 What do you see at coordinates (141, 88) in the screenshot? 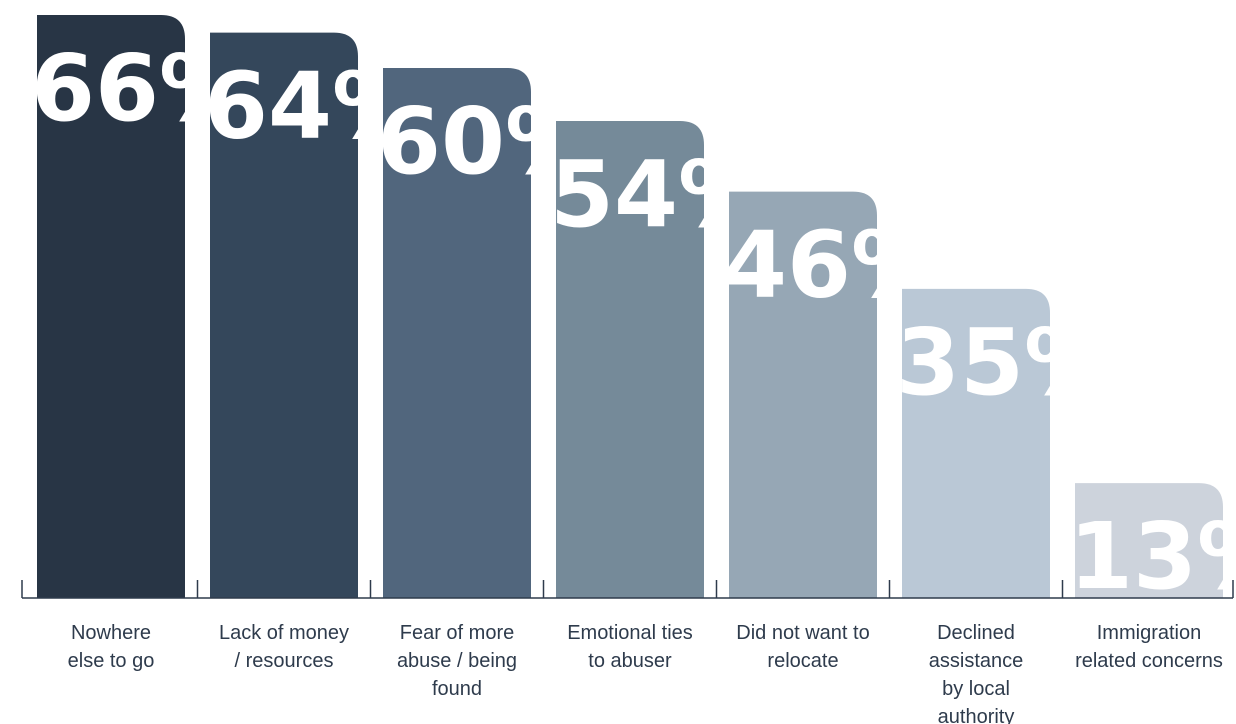
I see `bar-value-label: 66%` at bounding box center [141, 88].